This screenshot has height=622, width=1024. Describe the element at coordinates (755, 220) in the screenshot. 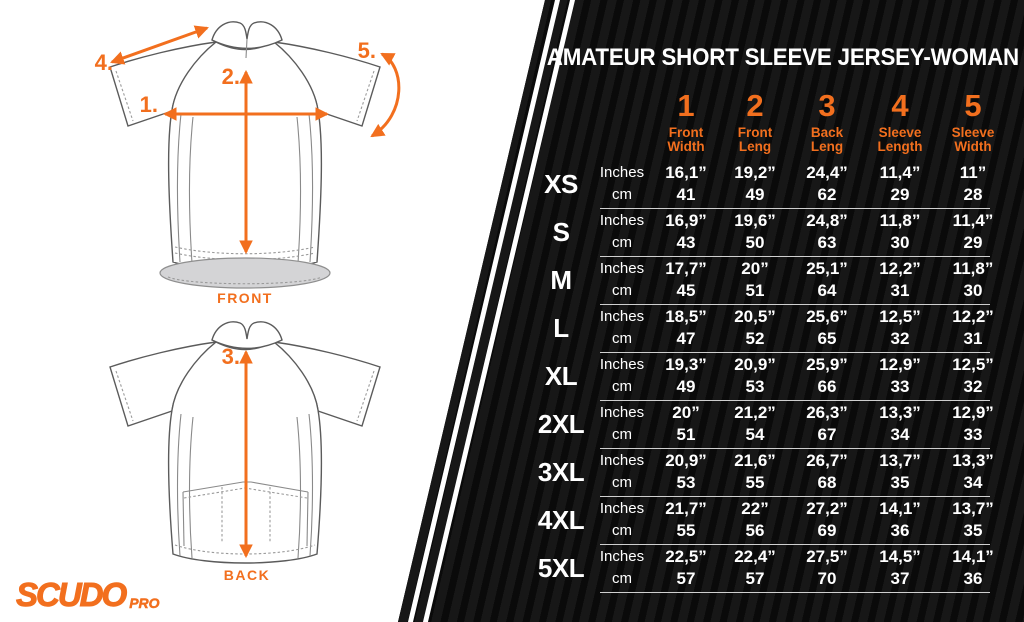

I see `inches-value: 19,6”` at that location.